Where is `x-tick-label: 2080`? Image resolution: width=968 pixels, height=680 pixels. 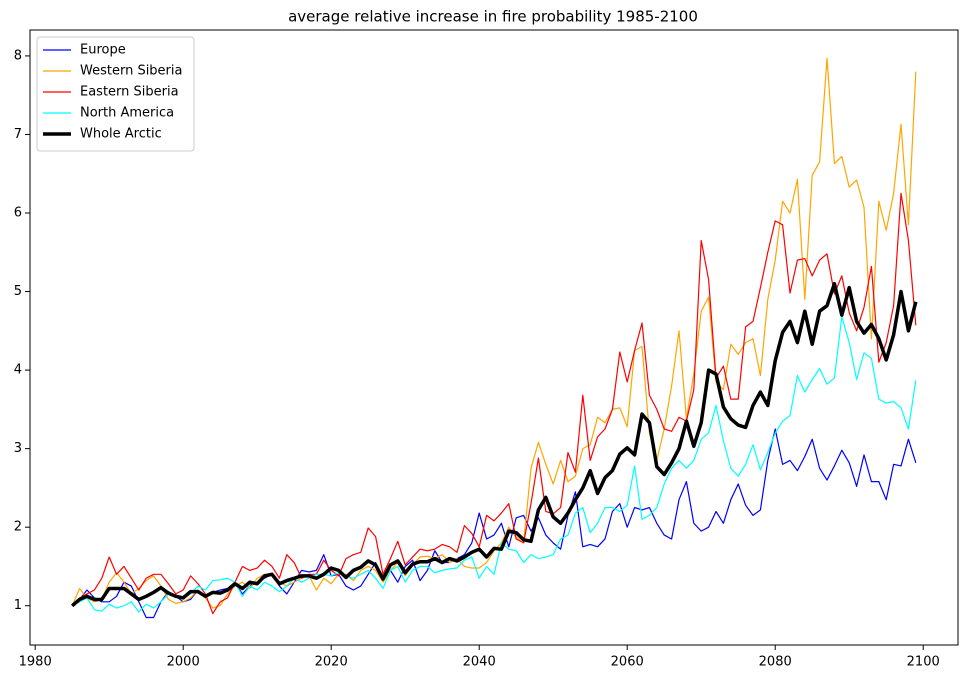
x-tick-label: 2080 is located at coordinates (775, 662).